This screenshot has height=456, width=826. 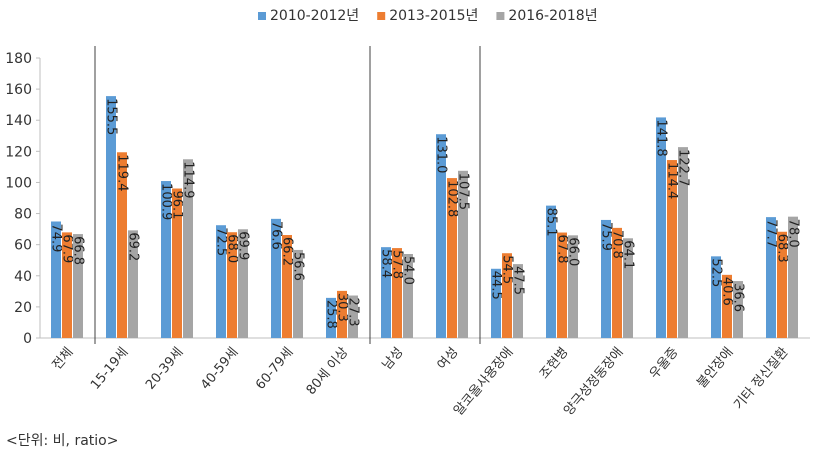 I want to click on unit-note: <단위: 비, ratio>, so click(x=62, y=441).